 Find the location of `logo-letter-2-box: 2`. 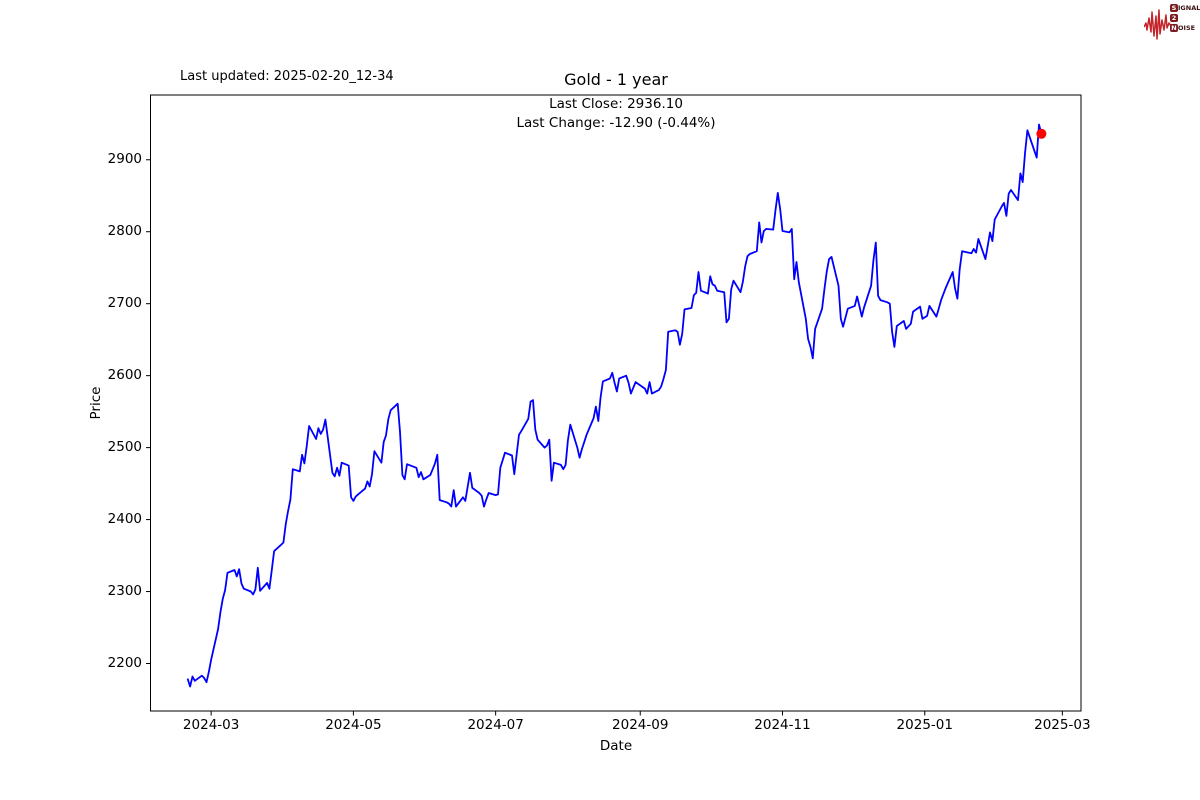

logo-letter-2-box: 2 is located at coordinates (1174, 18).